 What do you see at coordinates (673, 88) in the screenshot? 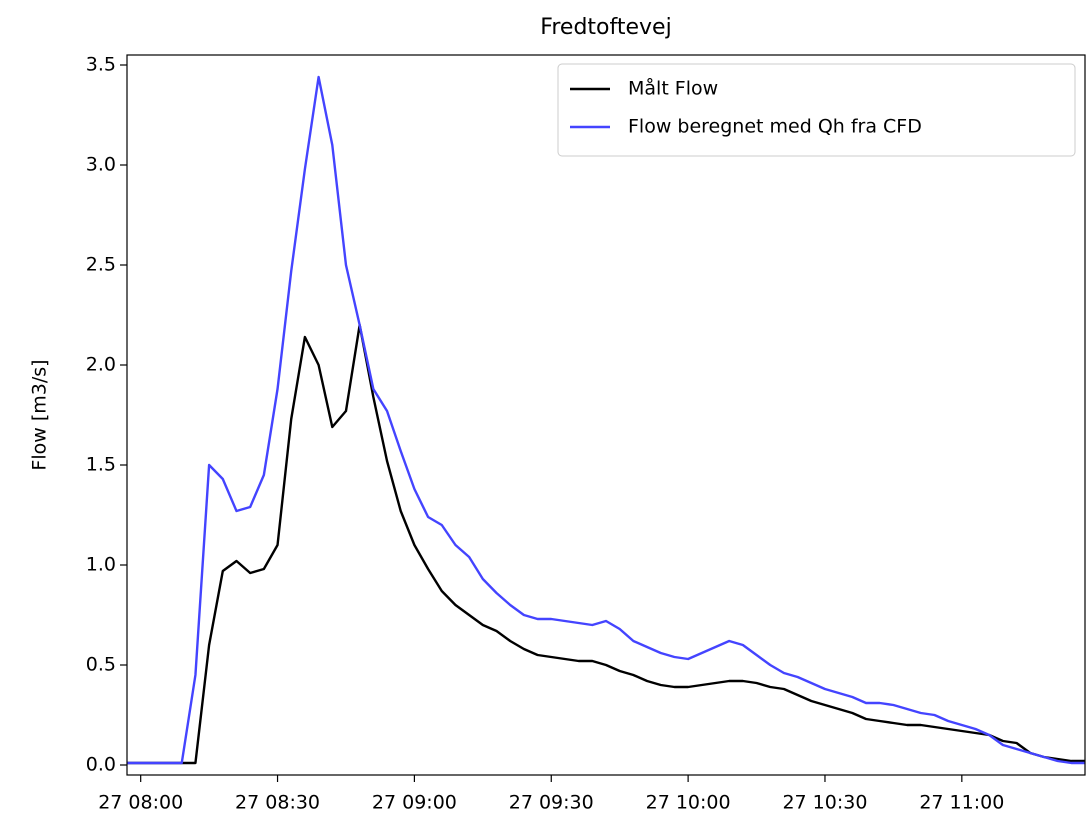
I see `legend-label: Målt Flow` at bounding box center [673, 88].